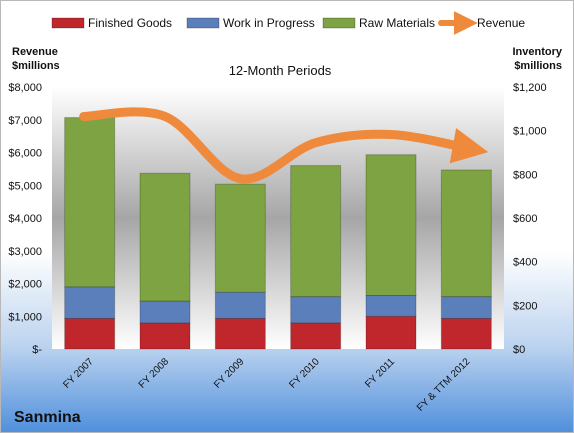 The image size is (574, 433). I want to click on revenue-line-series, so click(284, 145).